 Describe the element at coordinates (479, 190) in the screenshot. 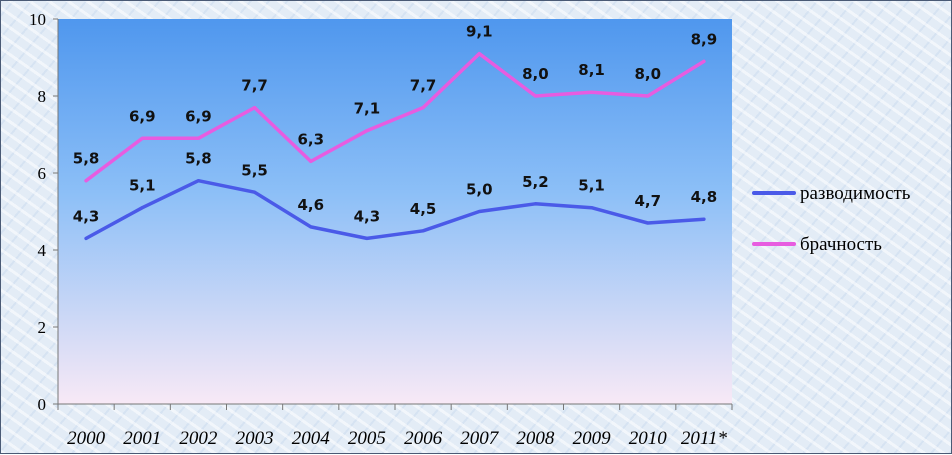

I see `data-label: 5,0` at that location.